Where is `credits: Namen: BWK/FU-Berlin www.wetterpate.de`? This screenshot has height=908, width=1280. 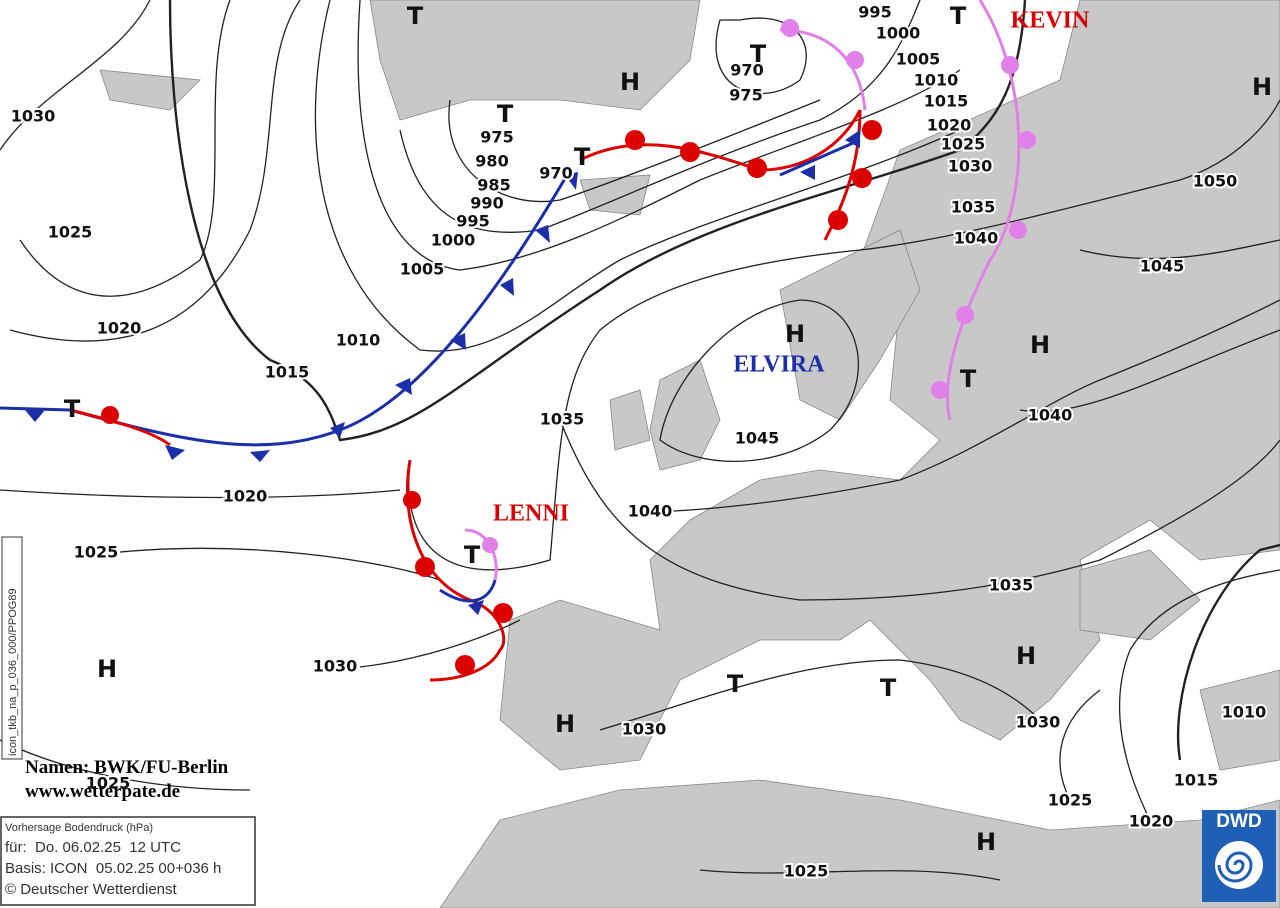 credits: Namen: BWK/FU-Berlin www.wetterpate.de is located at coordinates (127, 779).